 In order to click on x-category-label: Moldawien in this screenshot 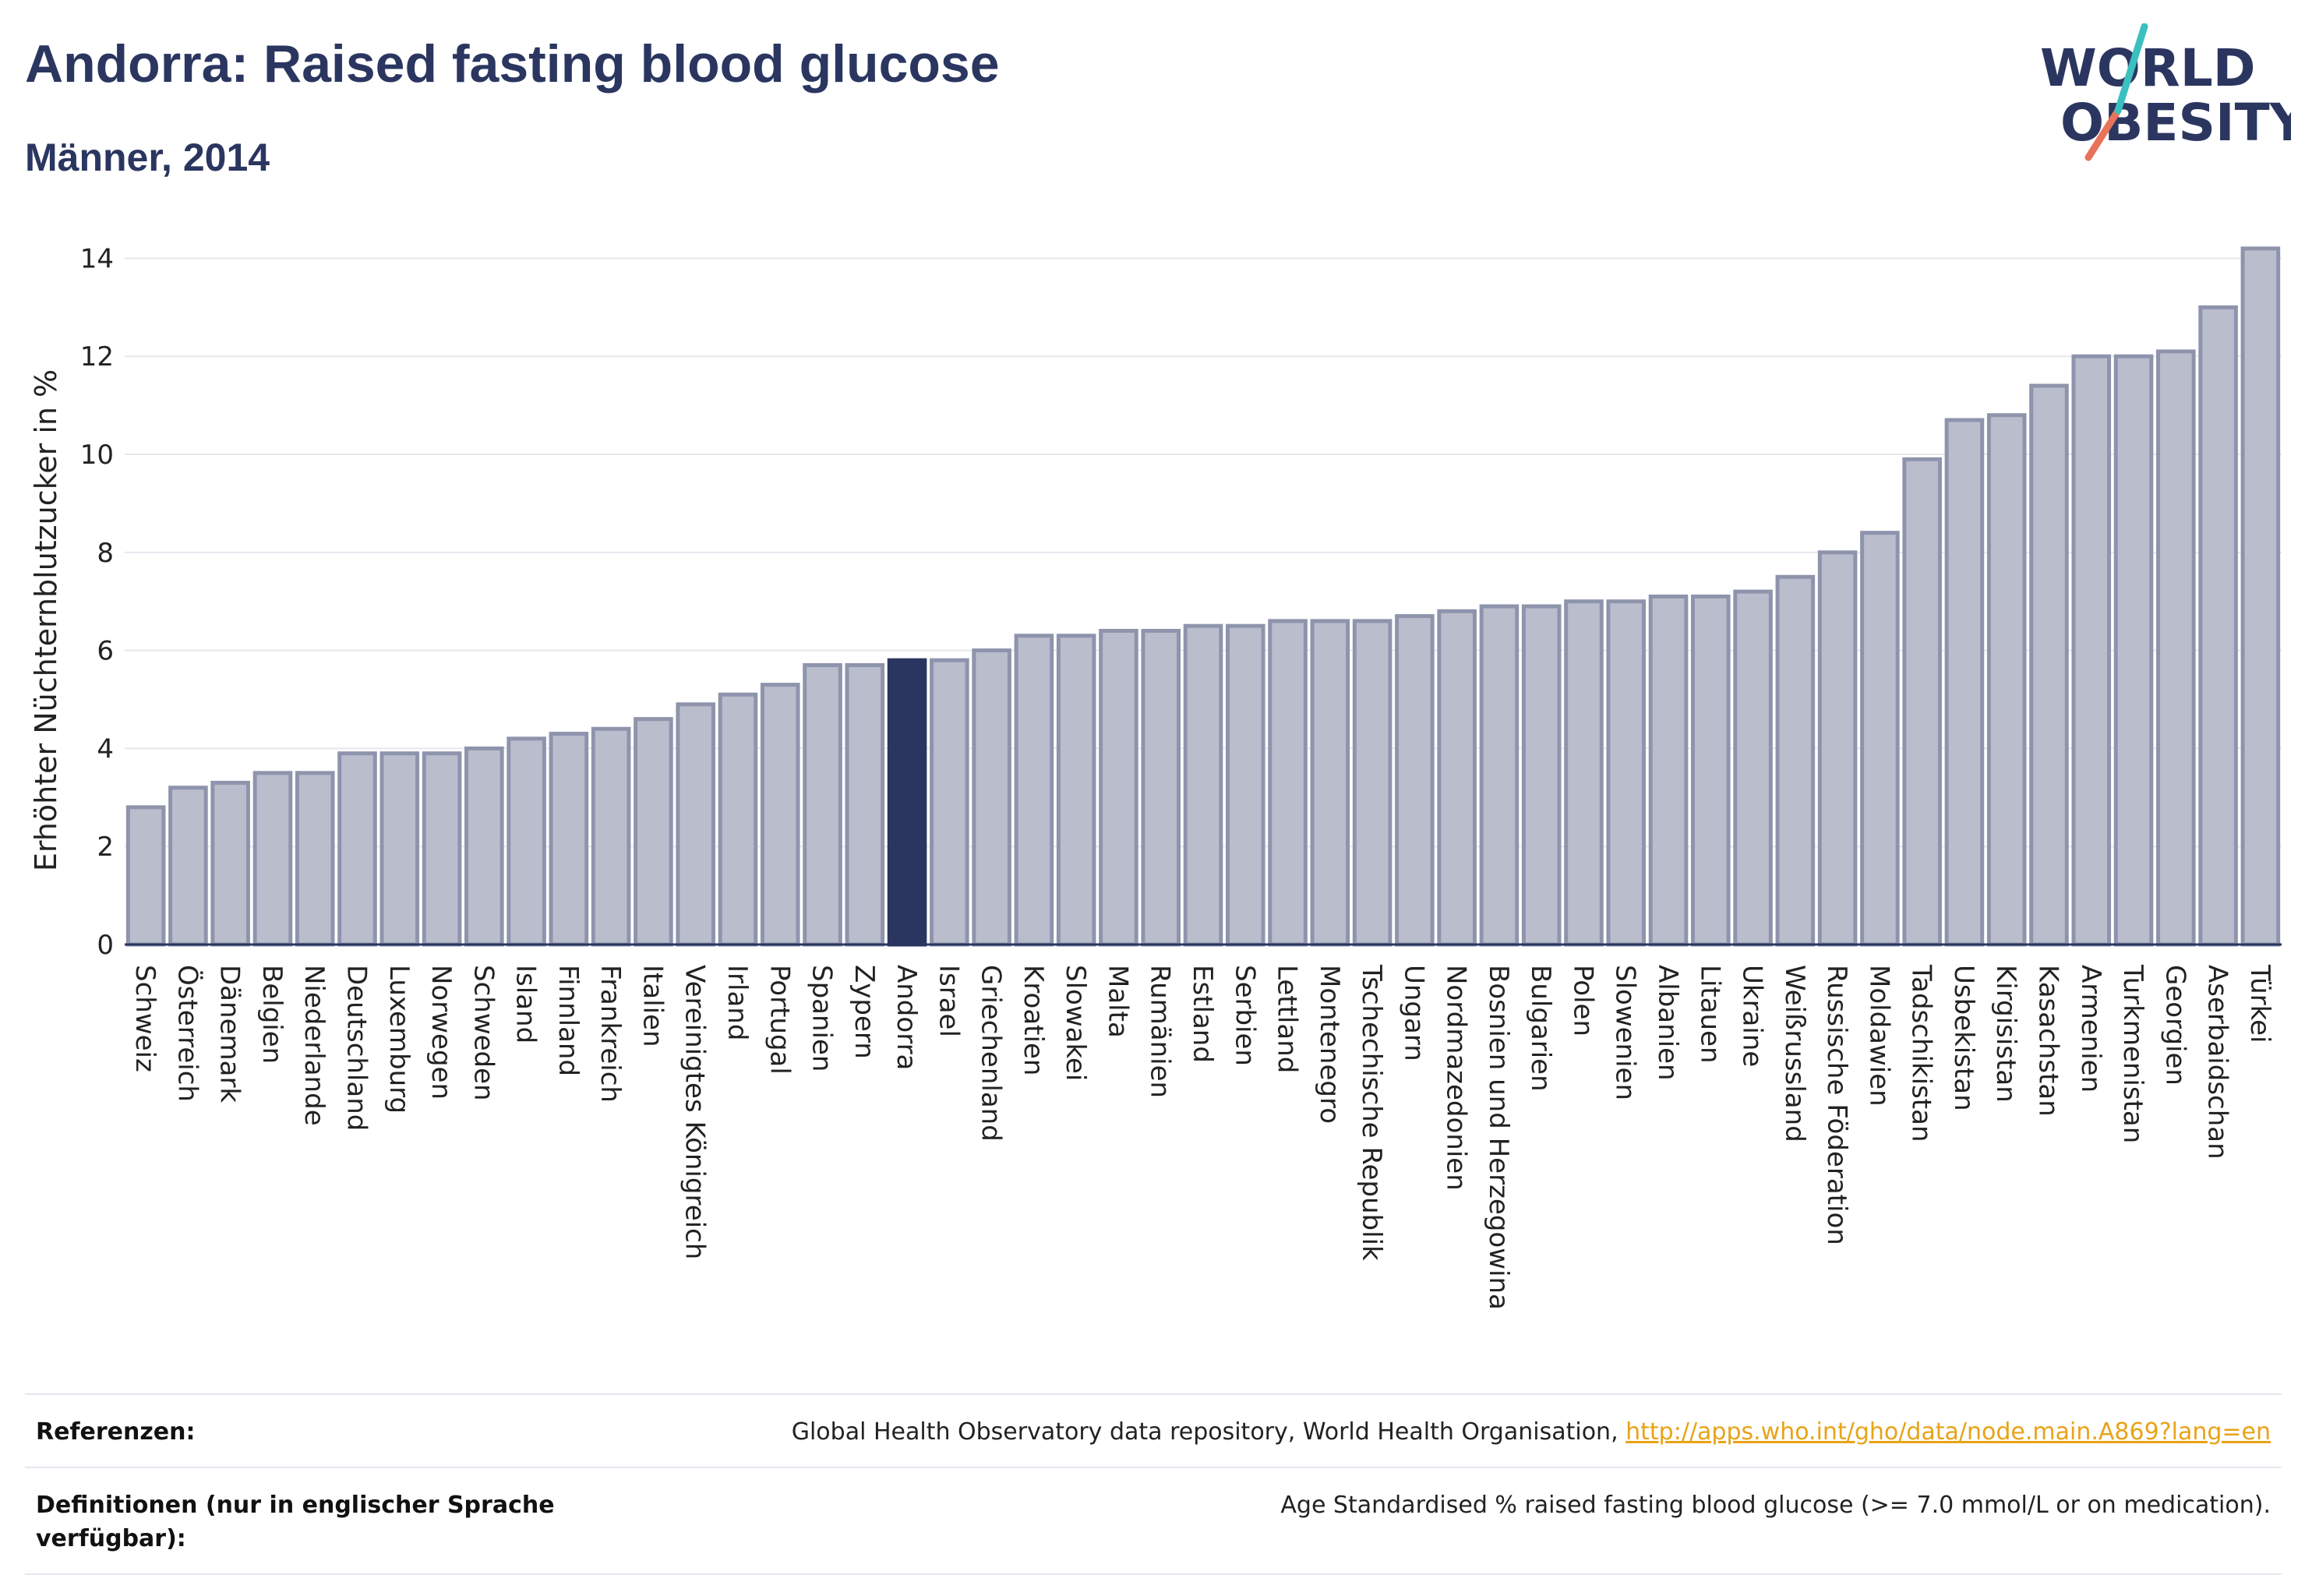, I will do `click(1878, 1036)`.